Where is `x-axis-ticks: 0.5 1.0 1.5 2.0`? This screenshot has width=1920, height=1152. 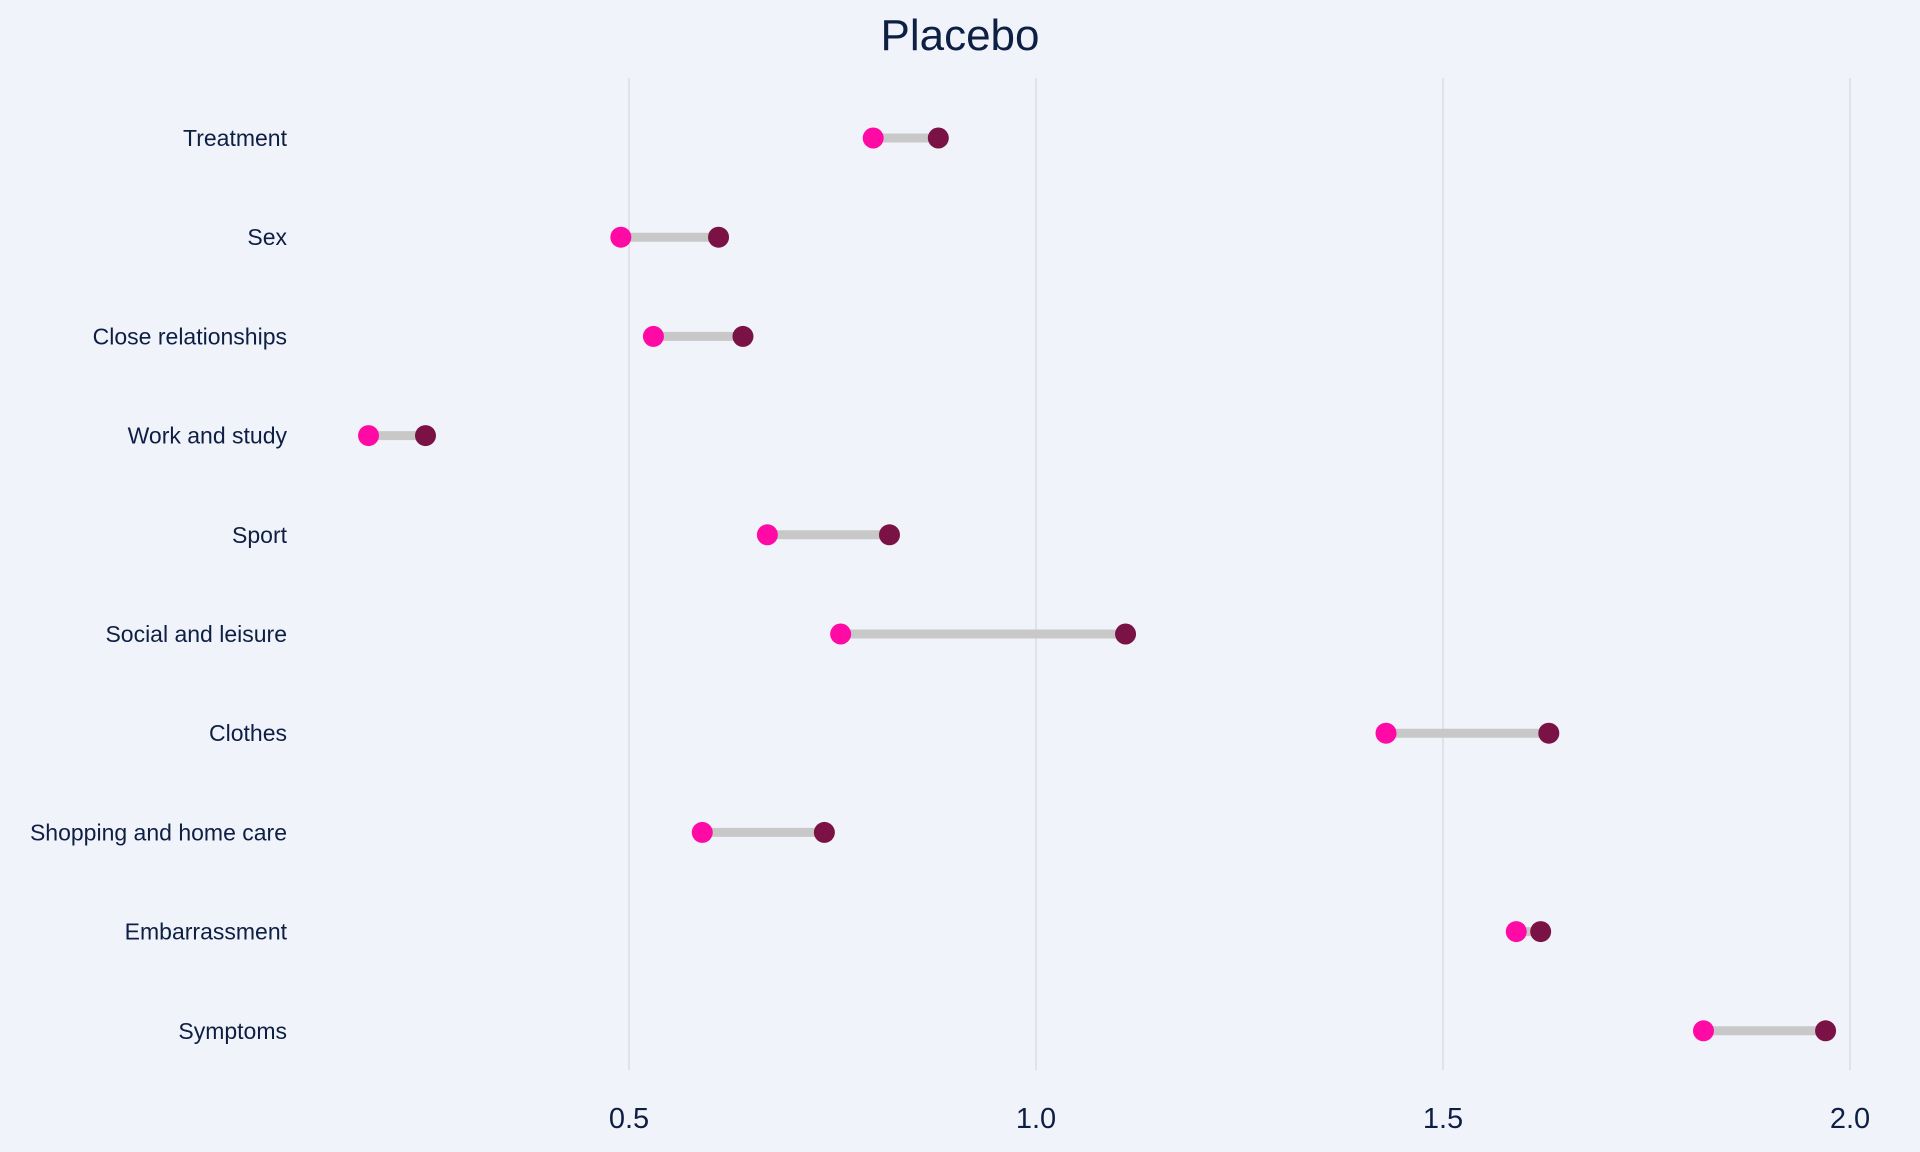
x-axis-ticks: 0.5 1.0 1.5 2.0 is located at coordinates (1239, 1119).